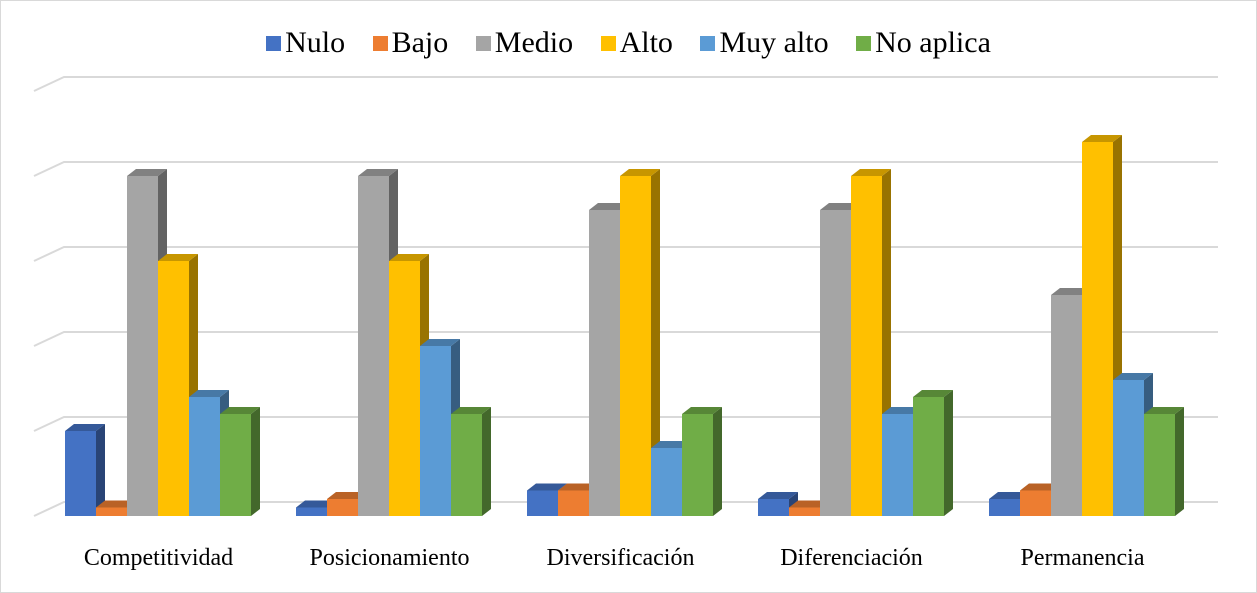 The height and width of the screenshot is (593, 1257). What do you see at coordinates (158, 558) in the screenshot?
I see `category-label: Competitividad` at bounding box center [158, 558].